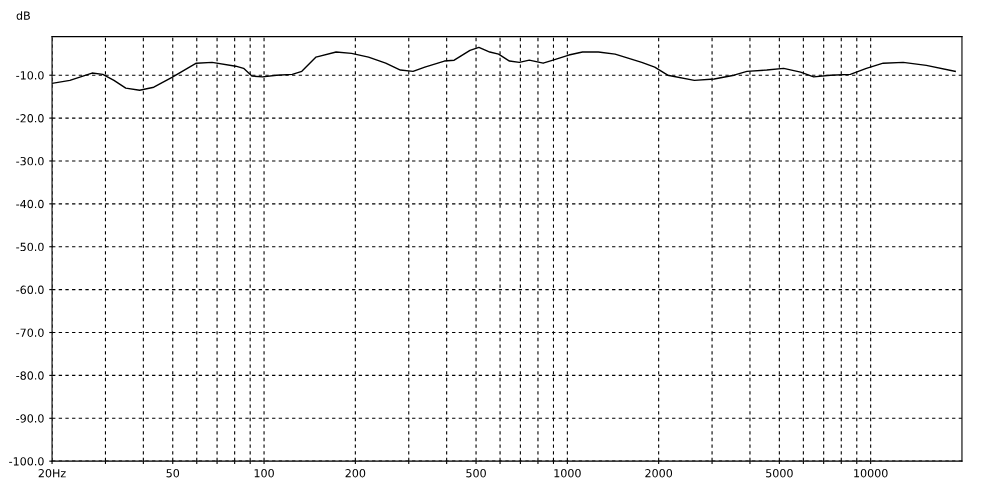 The height and width of the screenshot is (488, 1001). What do you see at coordinates (173, 473) in the screenshot?
I see `x-tick-label: 50` at bounding box center [173, 473].